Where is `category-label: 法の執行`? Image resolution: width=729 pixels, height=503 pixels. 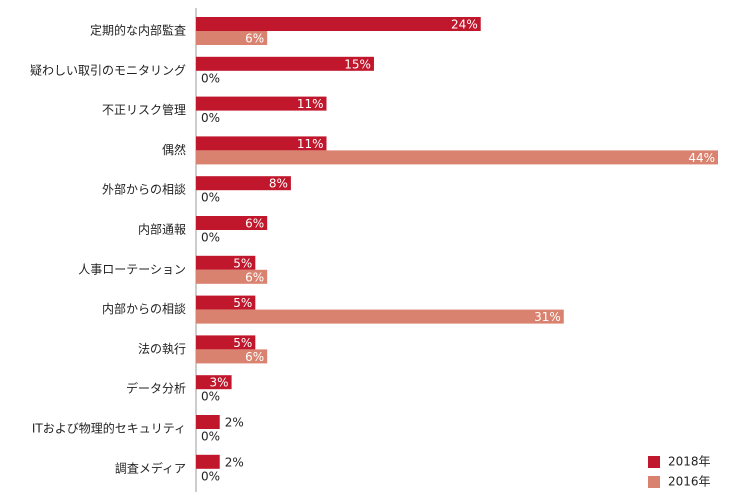 category-label: 法の執行 is located at coordinates (162, 349).